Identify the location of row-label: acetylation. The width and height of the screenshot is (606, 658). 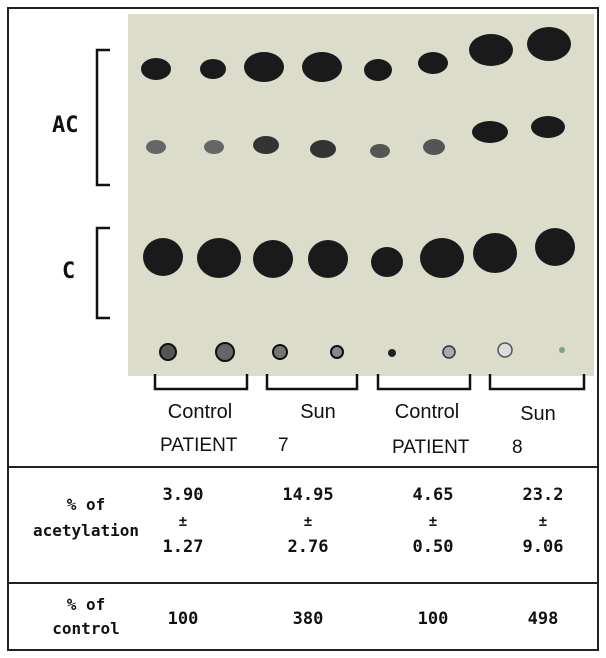
(86, 530).